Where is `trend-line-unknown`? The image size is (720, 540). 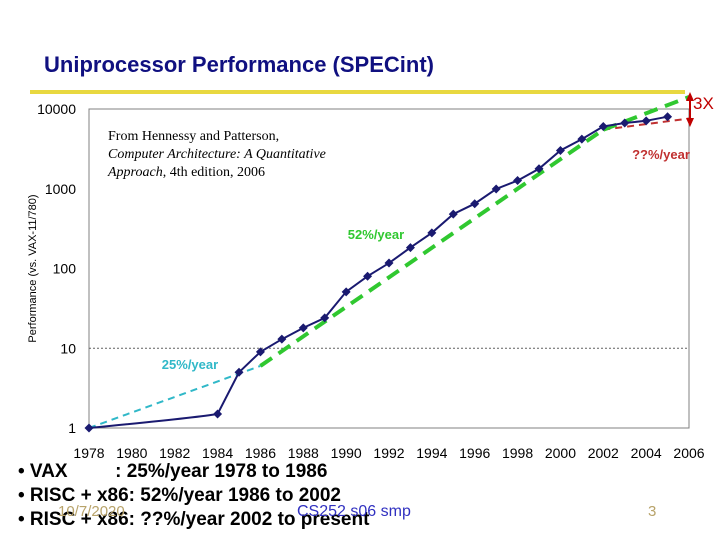
trend-line-unknown is located at coordinates (646, 124).